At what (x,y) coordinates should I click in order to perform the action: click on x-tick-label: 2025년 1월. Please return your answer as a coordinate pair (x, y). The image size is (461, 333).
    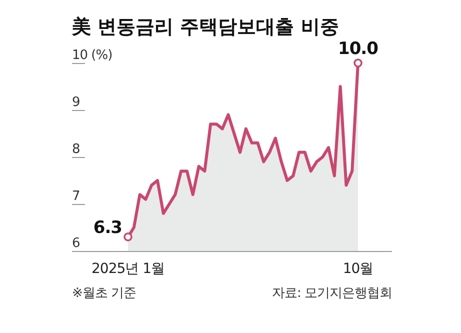
    Looking at the image, I should click on (128, 269).